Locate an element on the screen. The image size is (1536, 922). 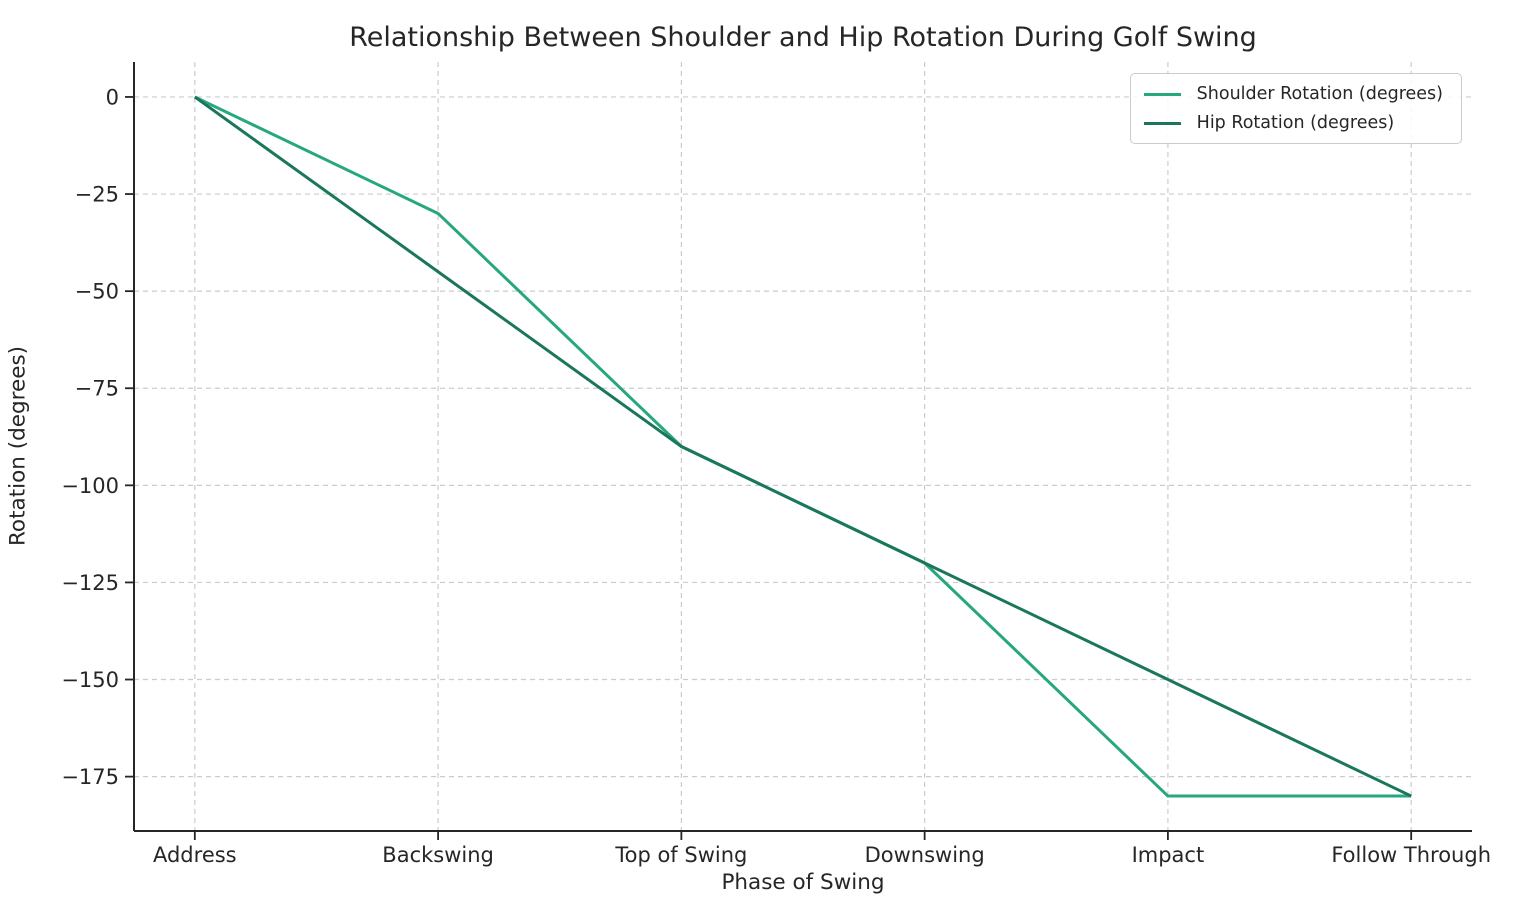
x-tick-label: Address is located at coordinates (195, 855).